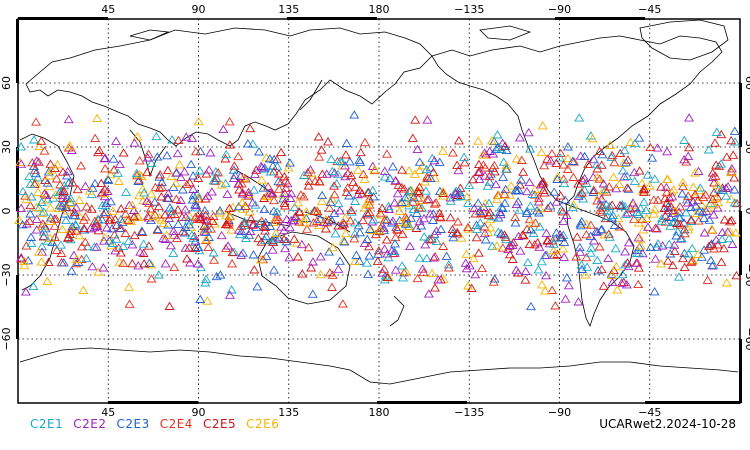 The image size is (750, 450). I want to click on lat-tick-right: −60, so click(746, 338).